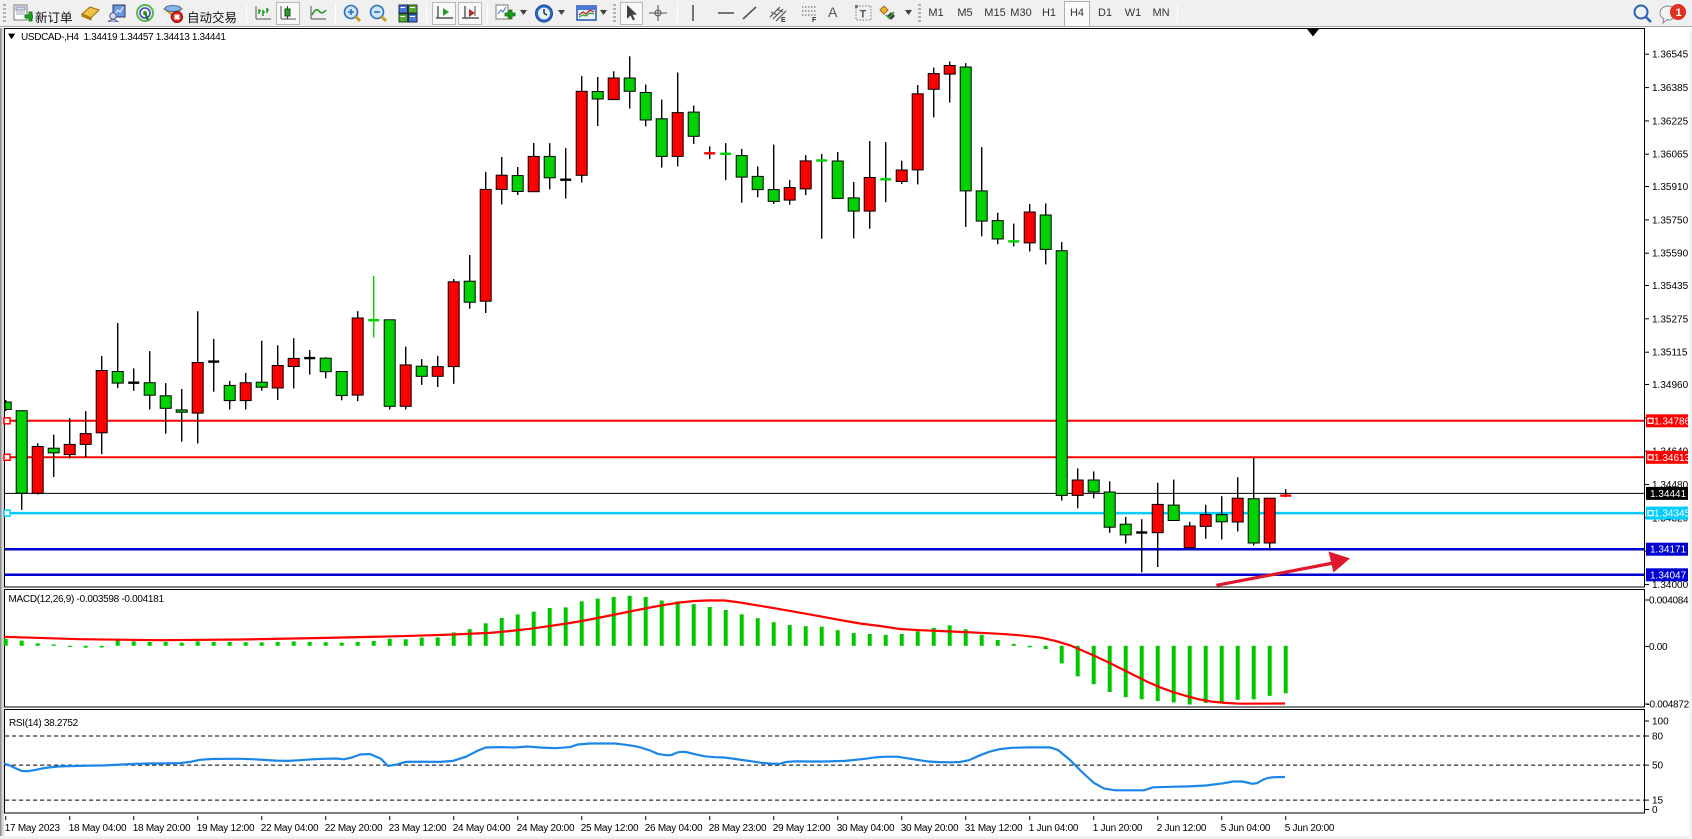 This screenshot has width=1692, height=839. What do you see at coordinates (1670, 88) in the screenshot?
I see `svg-text: 1.36385` at bounding box center [1670, 88].